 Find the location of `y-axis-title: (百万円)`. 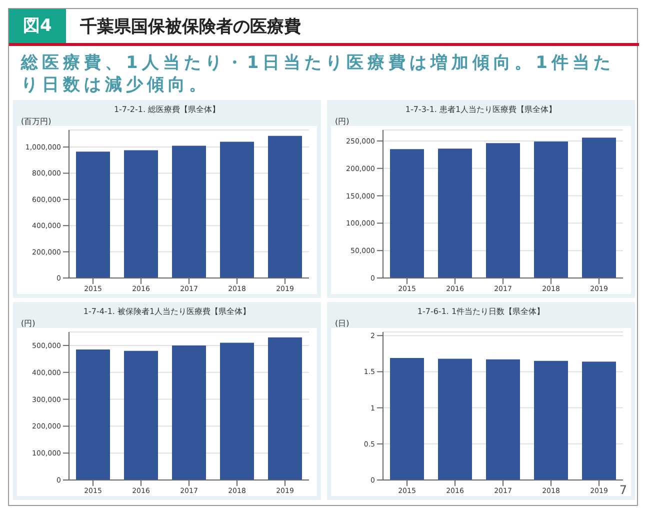

y-axis-title: (百万円) is located at coordinates (36, 121).